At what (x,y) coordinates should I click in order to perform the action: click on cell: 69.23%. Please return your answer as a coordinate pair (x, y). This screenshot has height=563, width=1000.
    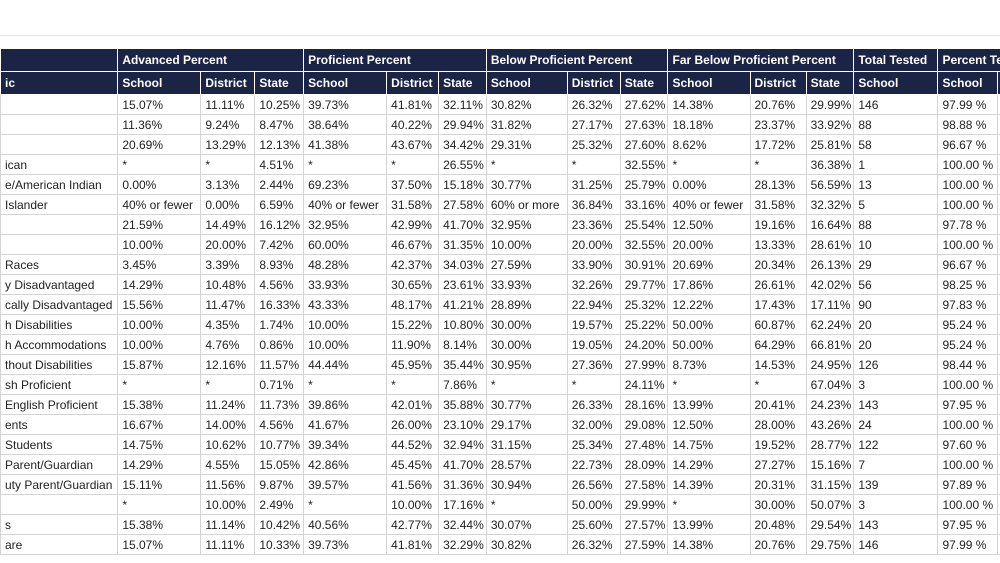
    Looking at the image, I should click on (345, 184).